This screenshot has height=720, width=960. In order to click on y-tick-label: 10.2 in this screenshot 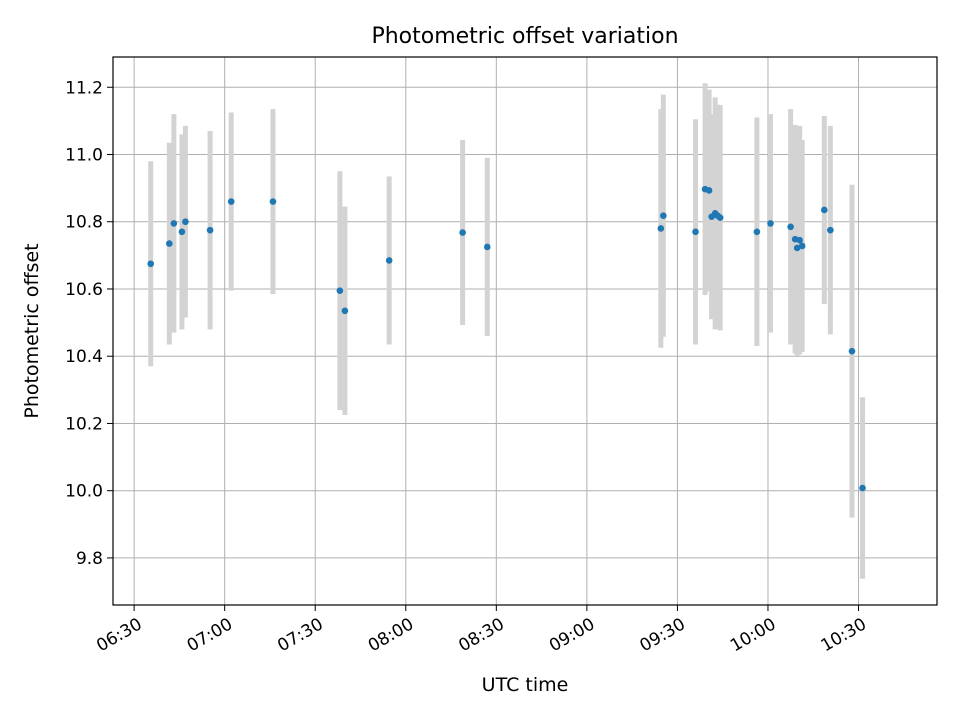, I will do `click(84, 424)`.